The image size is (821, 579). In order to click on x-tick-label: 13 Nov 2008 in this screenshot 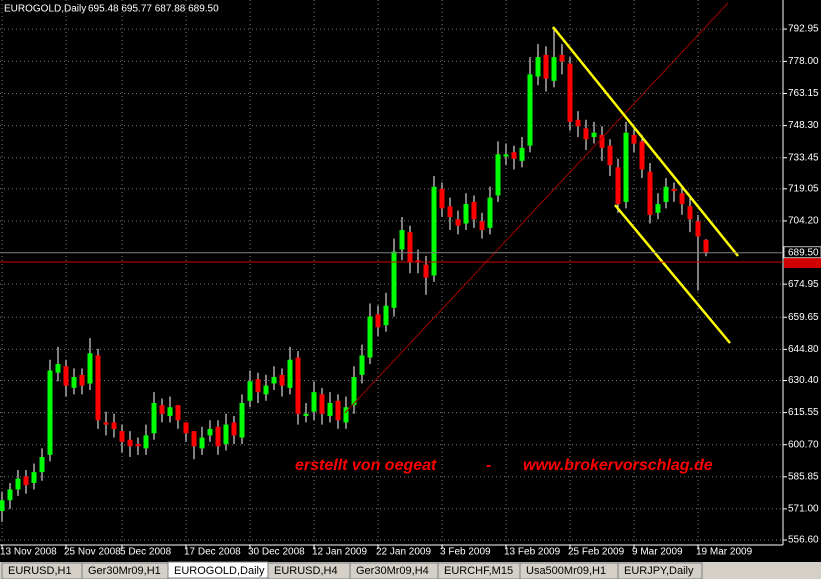, I will do `click(28, 552)`.